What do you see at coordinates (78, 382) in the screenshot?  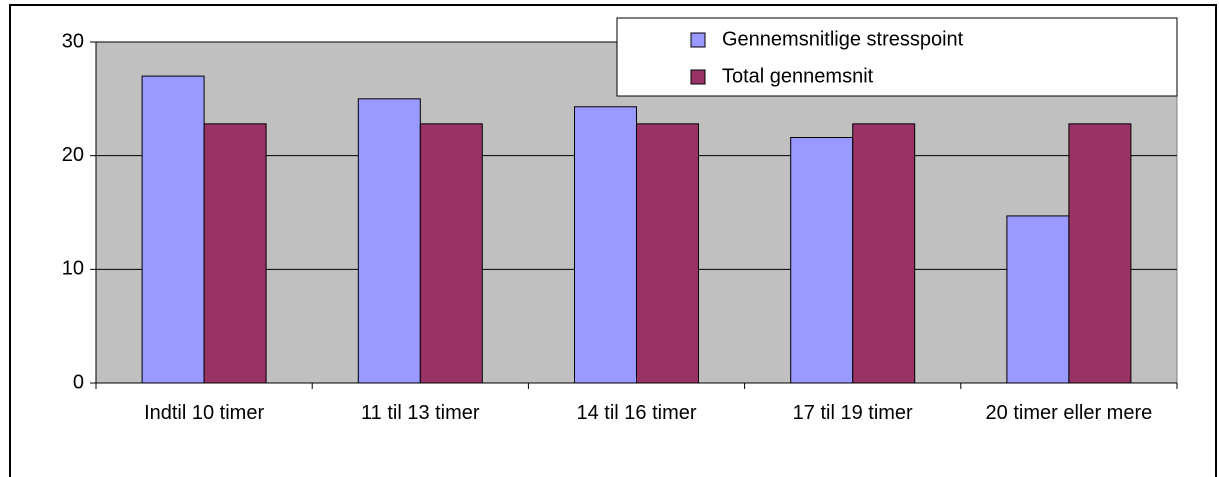 I see `y-tick-label: 0` at bounding box center [78, 382].